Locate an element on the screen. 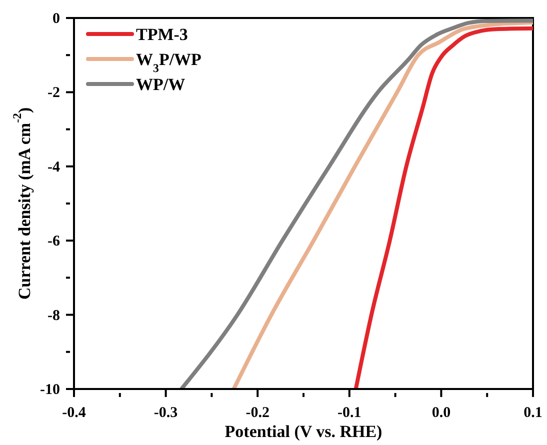 The height and width of the screenshot is (445, 547). y-tick-label: -8 is located at coordinates (54, 316).